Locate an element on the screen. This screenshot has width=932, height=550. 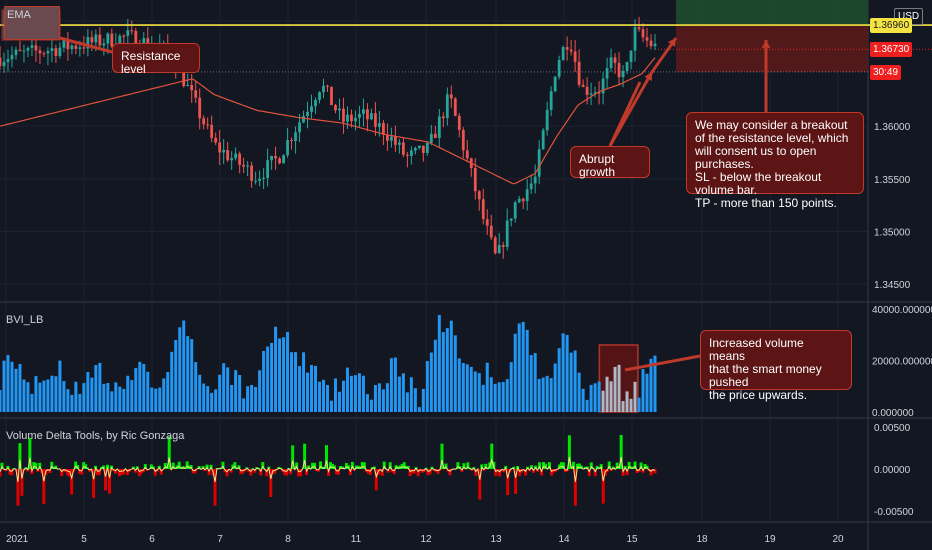
time-tick-label: 11 is located at coordinates (356, 539).